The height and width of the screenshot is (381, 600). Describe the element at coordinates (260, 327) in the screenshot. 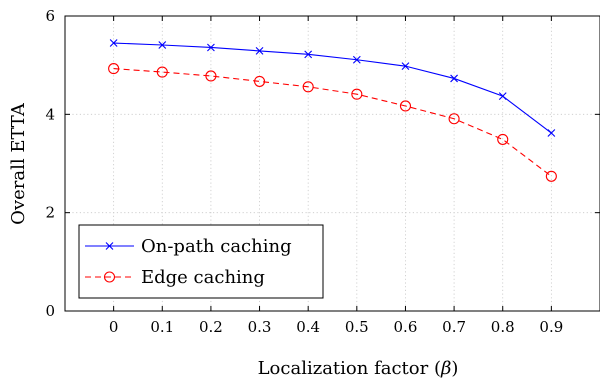

I see `x-tick-label: 0.3` at that location.